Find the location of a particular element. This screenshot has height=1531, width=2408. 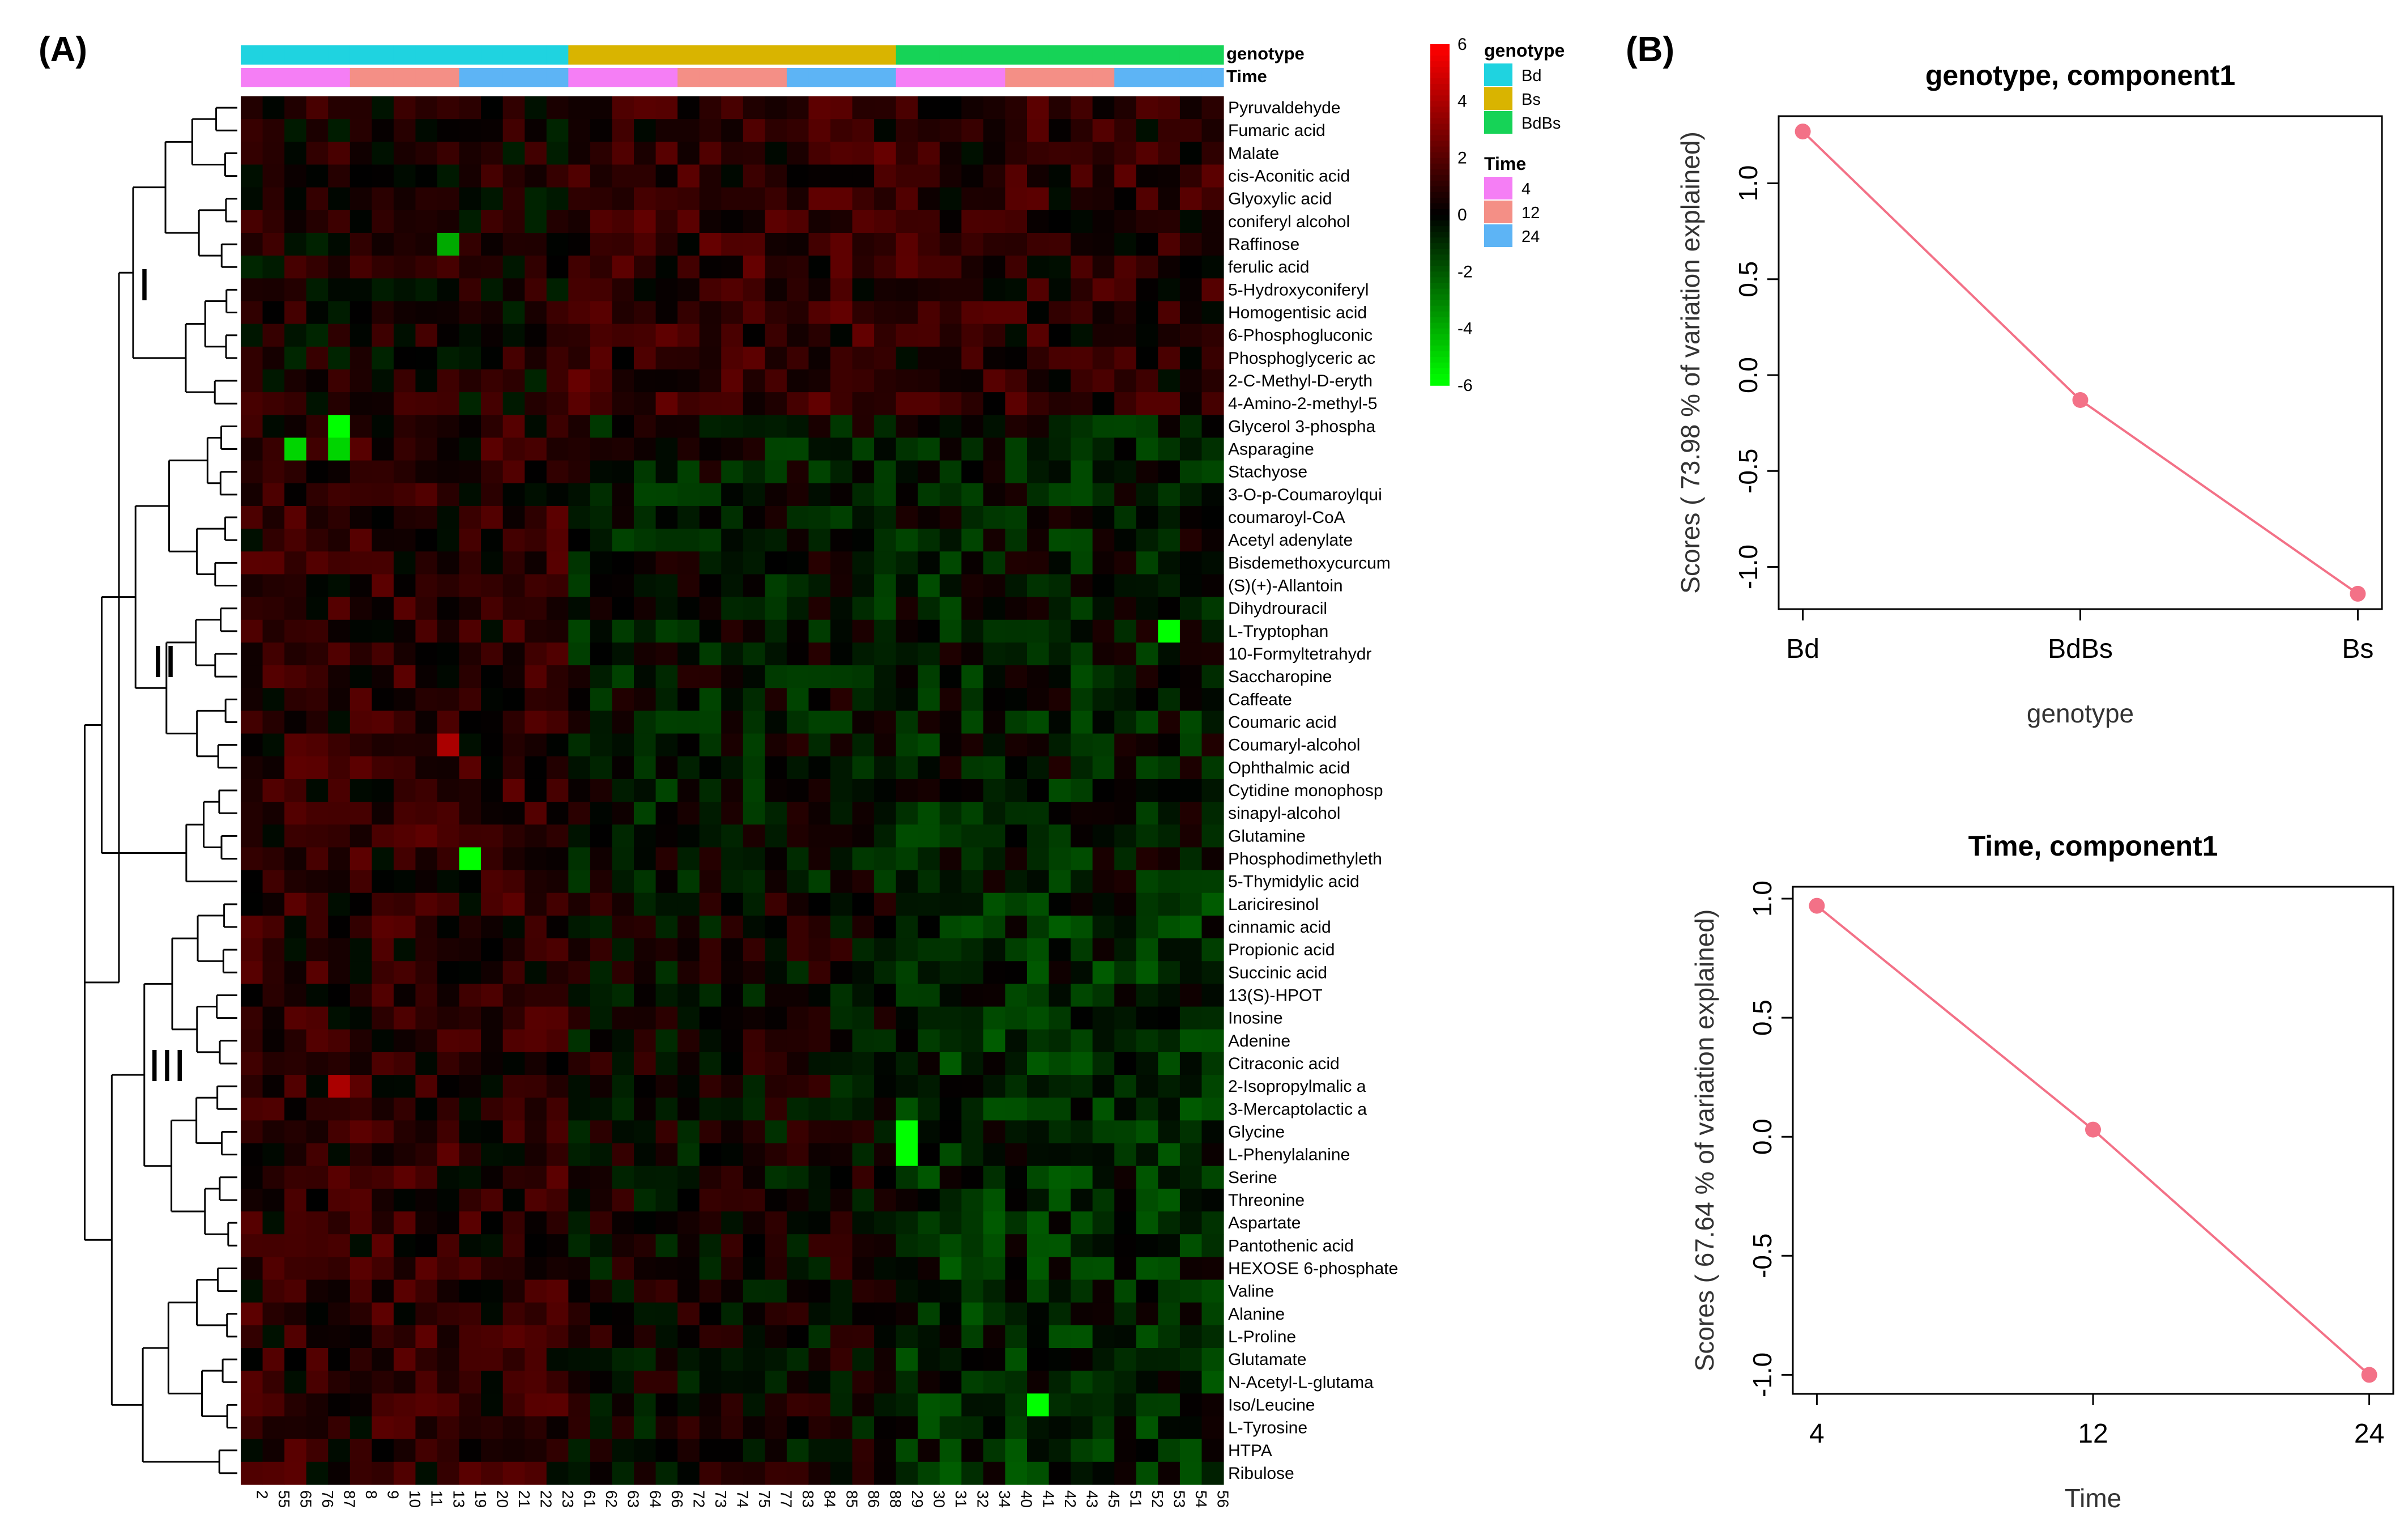

row-label: sinapyl-alcohol is located at coordinates (1284, 814).